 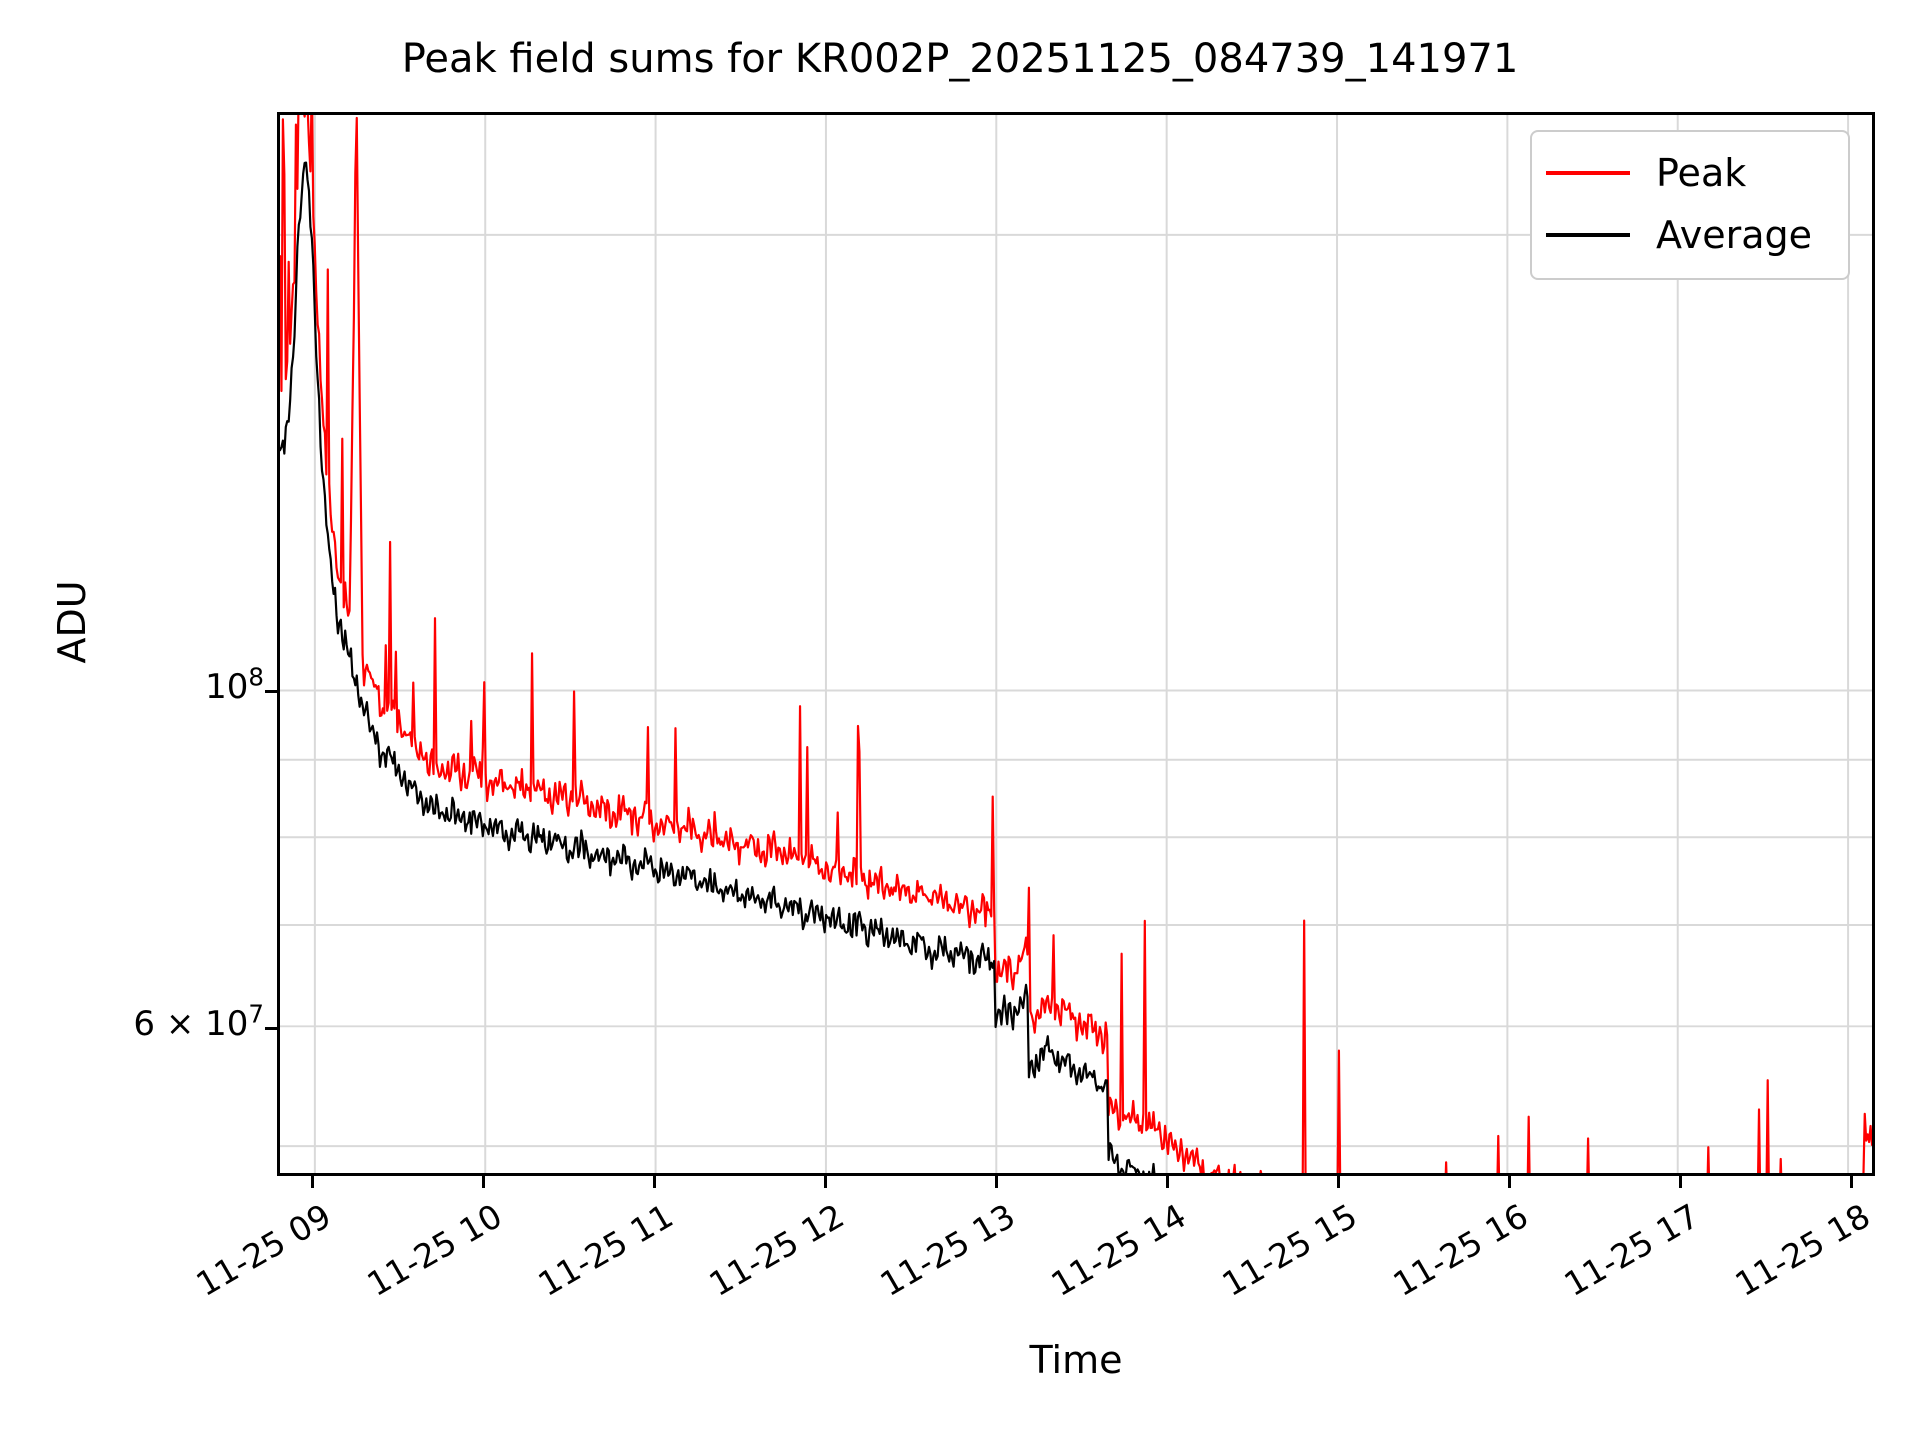 What do you see at coordinates (1588, 235) in the screenshot?
I see `legend-swatch-average` at bounding box center [1588, 235].